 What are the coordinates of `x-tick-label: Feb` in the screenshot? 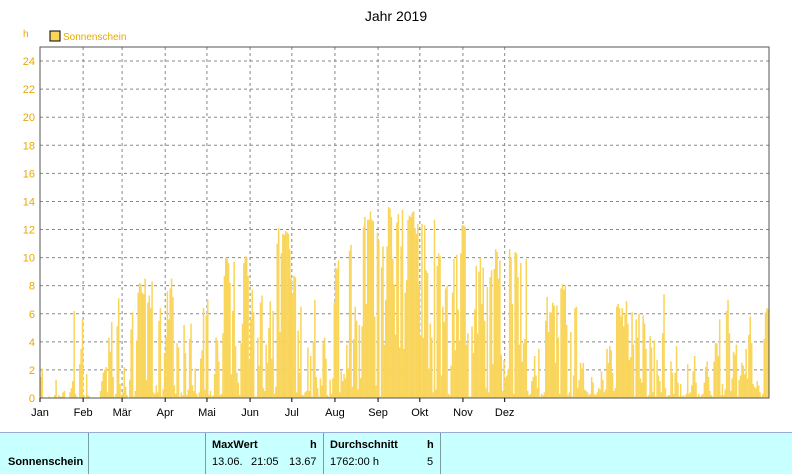 It's located at (83, 413).